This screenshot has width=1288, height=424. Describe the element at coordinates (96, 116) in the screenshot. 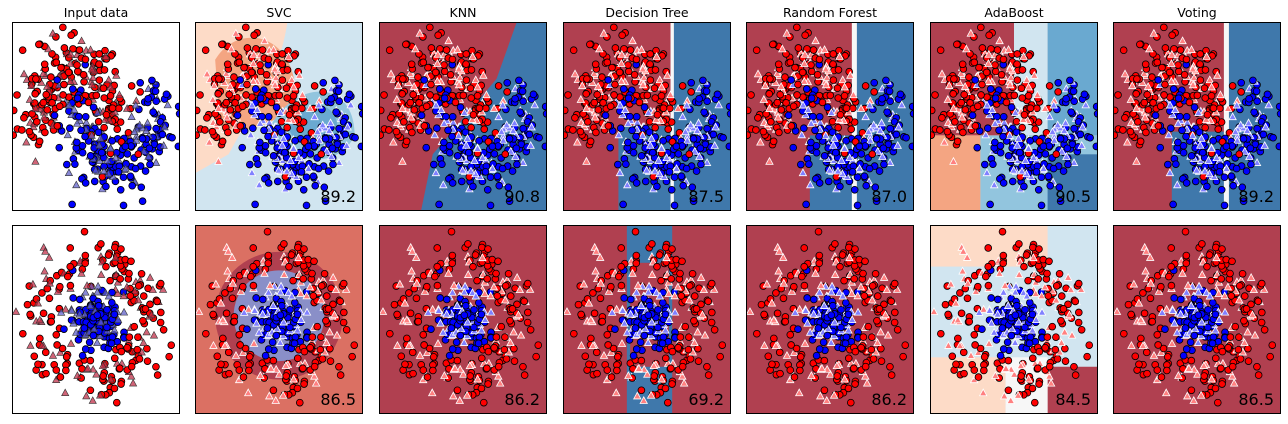

I see `subplot-panel` at that location.